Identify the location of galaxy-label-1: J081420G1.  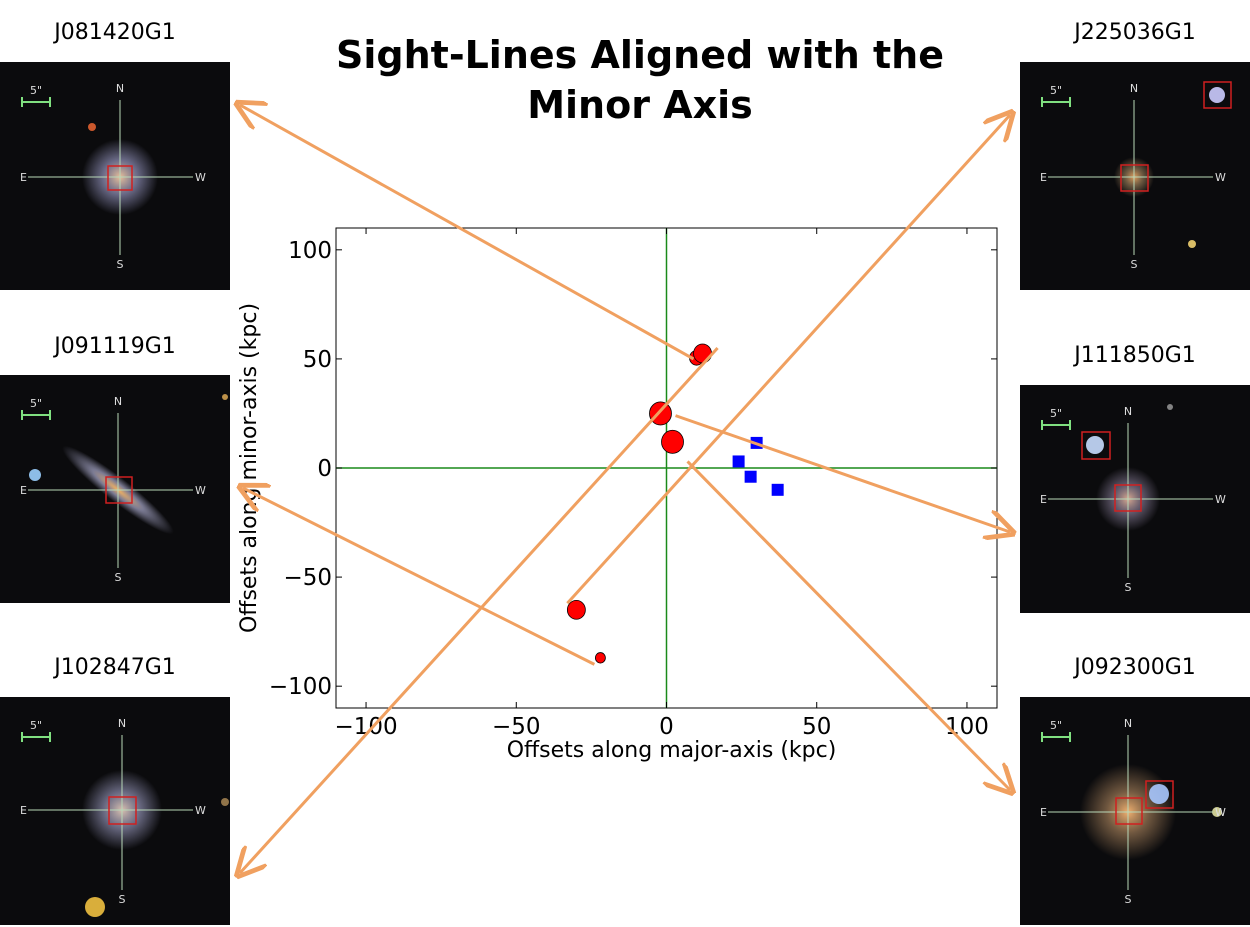
(115, 32).